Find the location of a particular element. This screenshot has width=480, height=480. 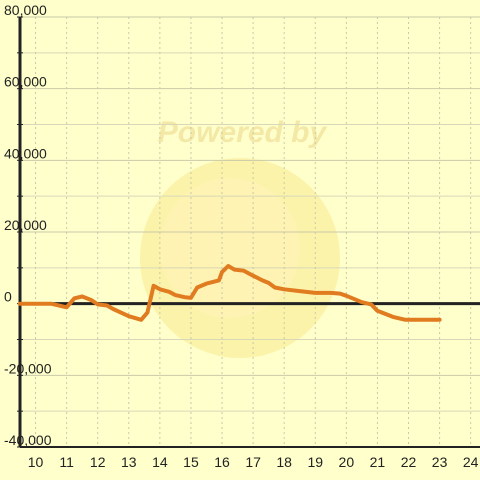

x-tick-label: 18 is located at coordinates (284, 462).